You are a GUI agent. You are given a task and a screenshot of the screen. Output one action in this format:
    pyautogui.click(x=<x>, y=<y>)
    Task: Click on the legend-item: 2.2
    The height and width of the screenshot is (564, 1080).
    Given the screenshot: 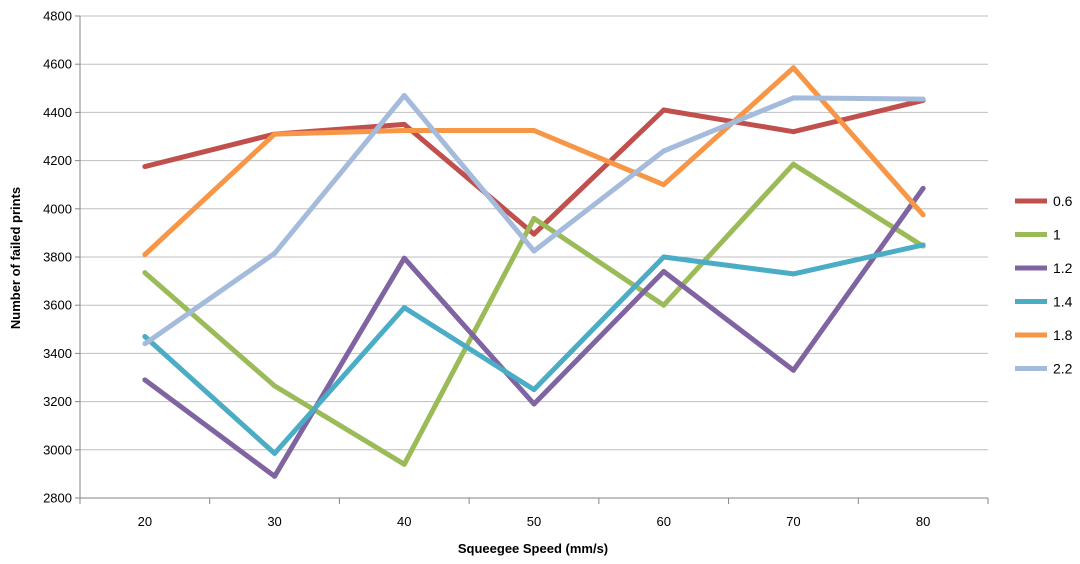 What is the action you would take?
    pyautogui.click(x=1044, y=369)
    